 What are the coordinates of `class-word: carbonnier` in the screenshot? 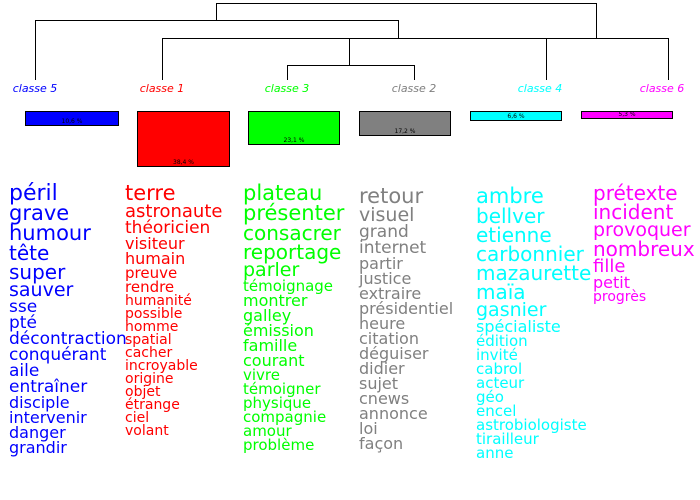 It's located at (530, 254).